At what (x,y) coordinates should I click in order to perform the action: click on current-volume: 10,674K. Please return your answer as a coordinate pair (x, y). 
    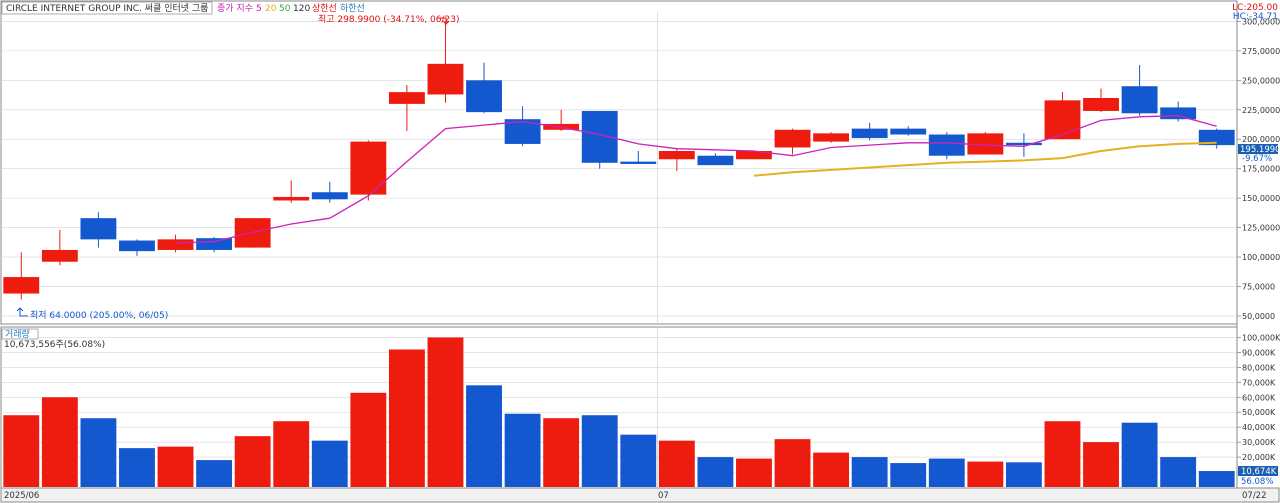
    Looking at the image, I should click on (1259, 472).